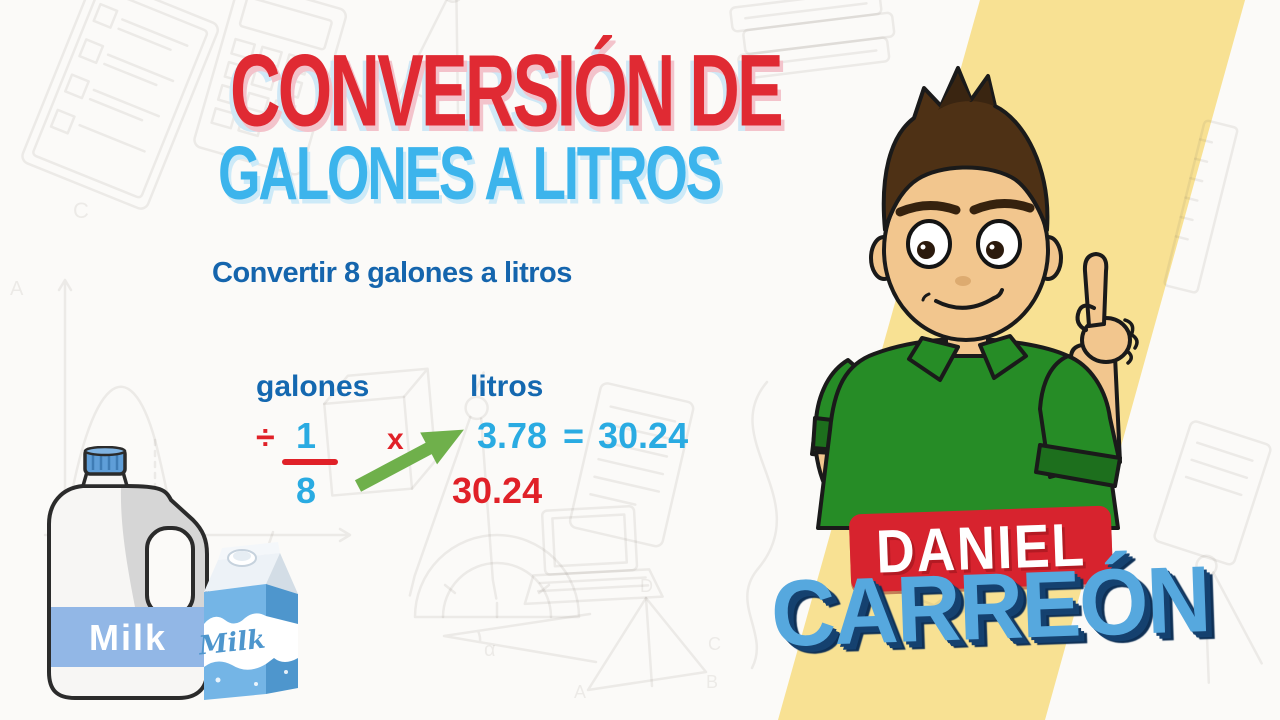  Describe the element at coordinates (512, 435) in the screenshot. I see `conversion-factor: 3.78` at that location.